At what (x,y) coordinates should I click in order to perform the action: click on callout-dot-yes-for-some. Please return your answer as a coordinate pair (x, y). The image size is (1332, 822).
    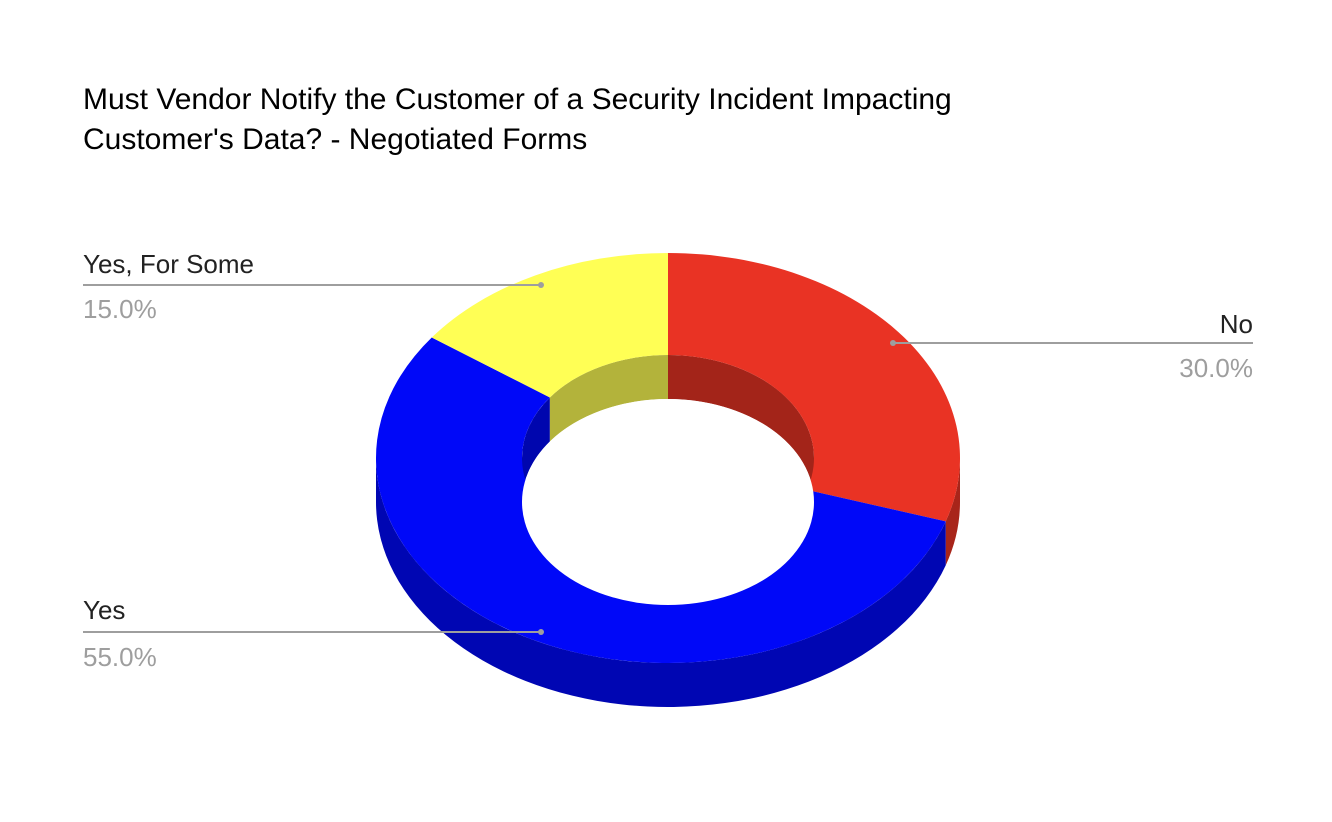
    Looking at the image, I should click on (541, 285).